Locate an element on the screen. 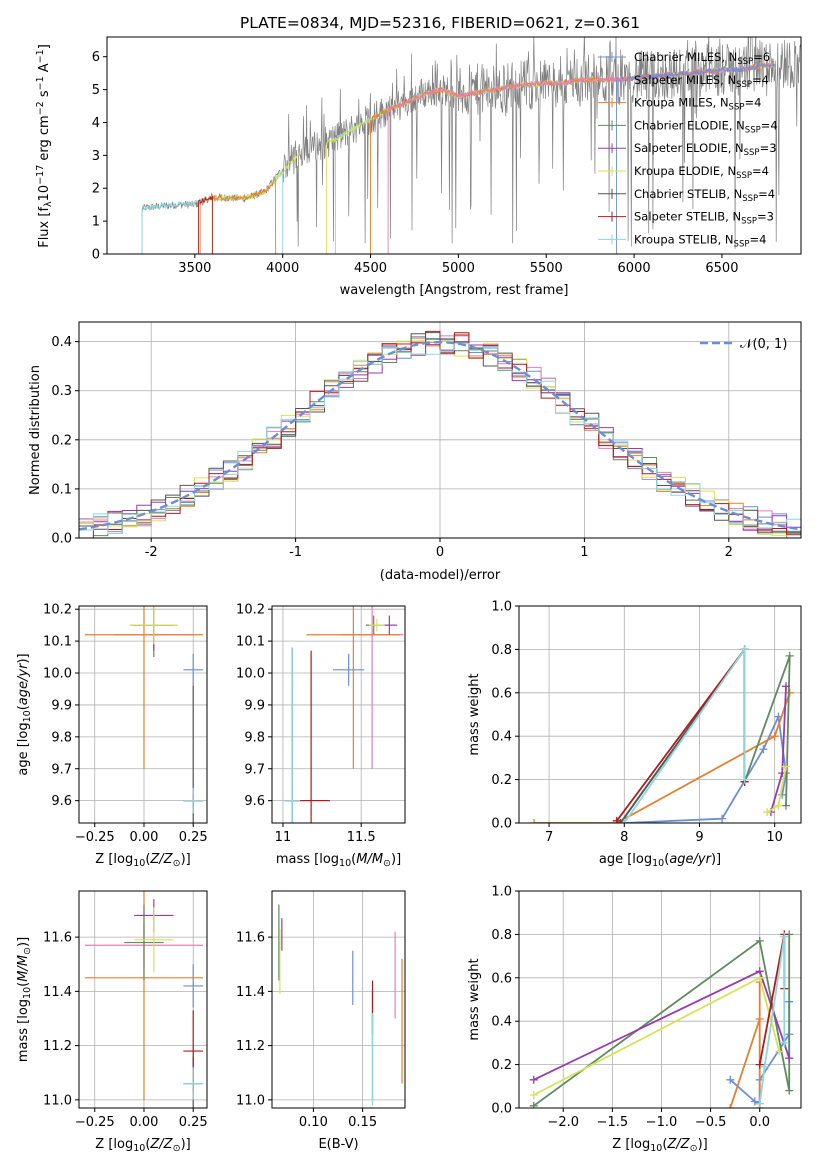  x-tick-label: 0.25 is located at coordinates (193, 1122).